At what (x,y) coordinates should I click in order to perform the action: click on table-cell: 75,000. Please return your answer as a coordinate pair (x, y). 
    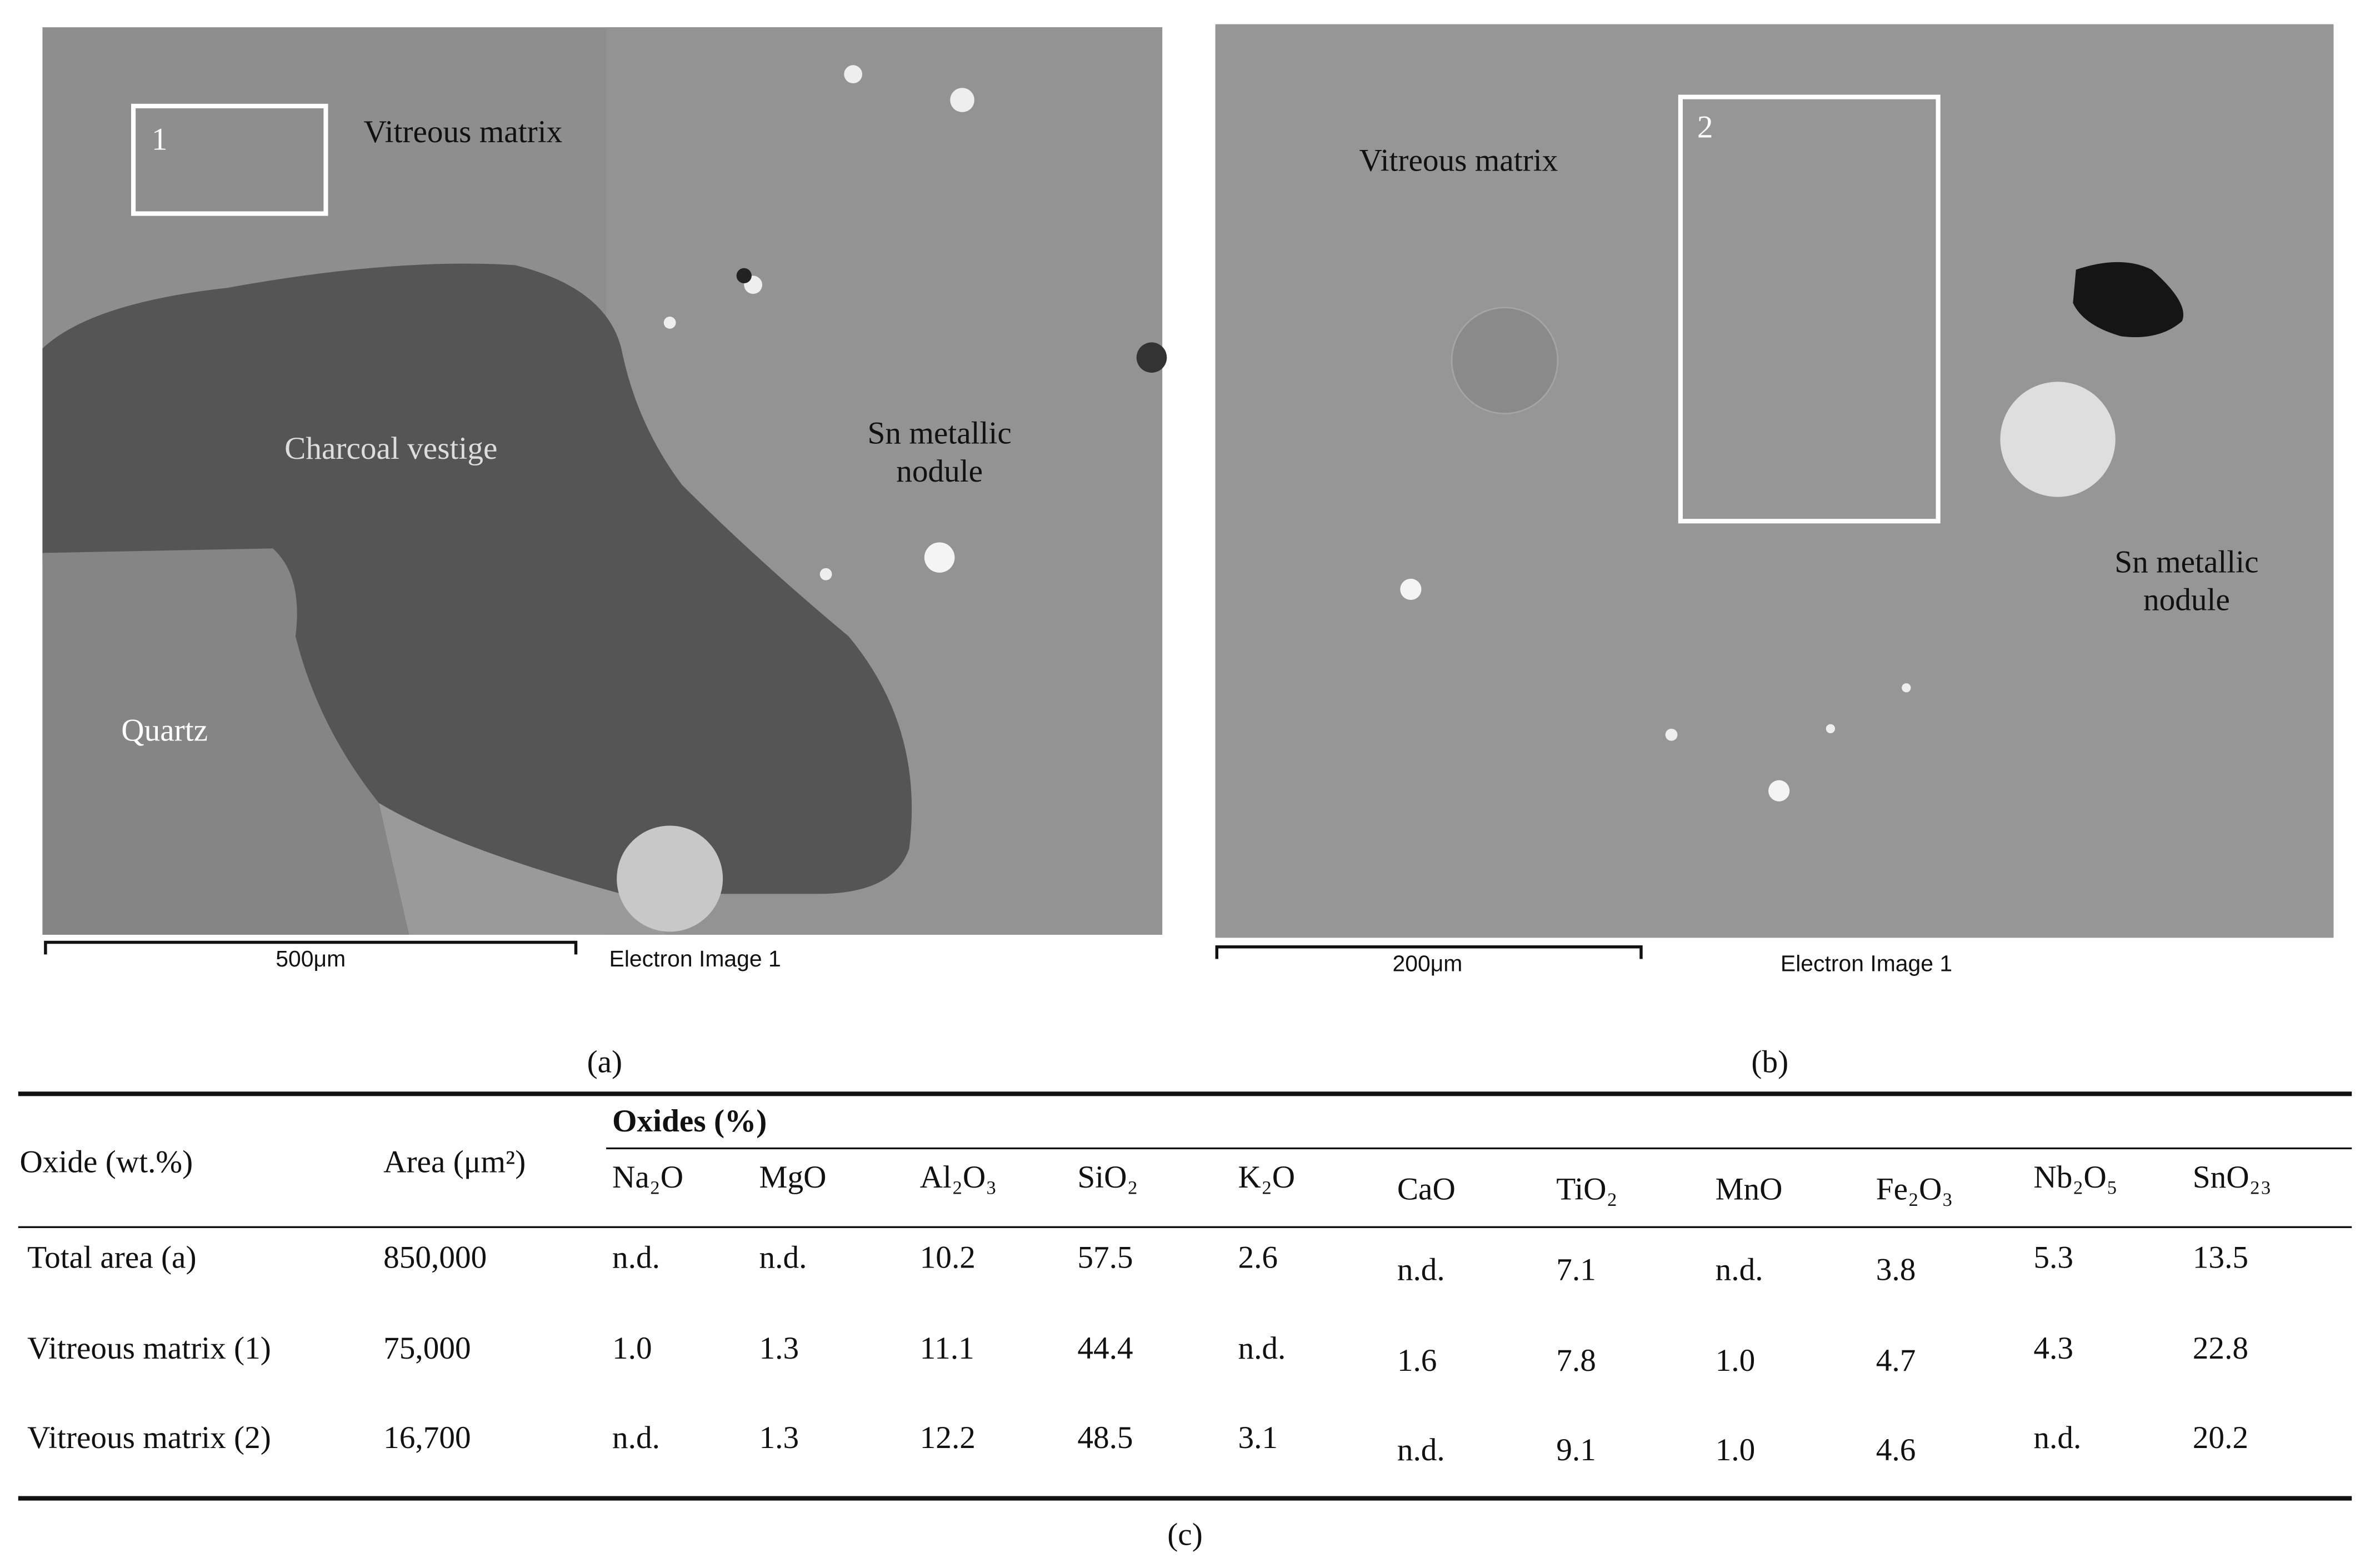
    Looking at the image, I should click on (427, 1348).